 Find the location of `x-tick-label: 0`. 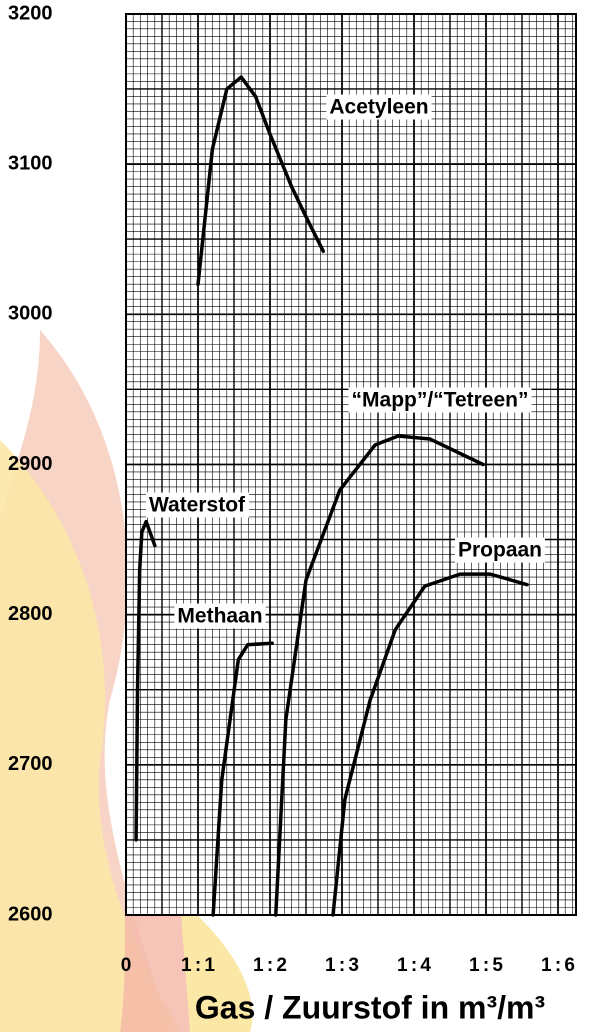

x-tick-label: 0 is located at coordinates (126, 965).